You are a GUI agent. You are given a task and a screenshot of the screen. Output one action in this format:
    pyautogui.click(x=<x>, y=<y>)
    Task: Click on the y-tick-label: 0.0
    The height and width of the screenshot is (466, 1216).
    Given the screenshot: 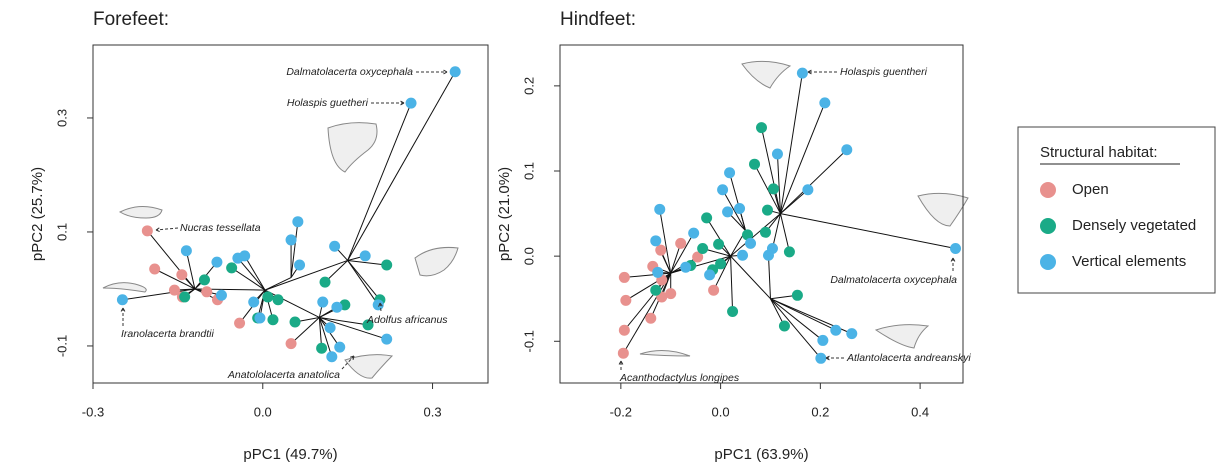 What is the action you would take?
    pyautogui.click(x=528, y=256)
    